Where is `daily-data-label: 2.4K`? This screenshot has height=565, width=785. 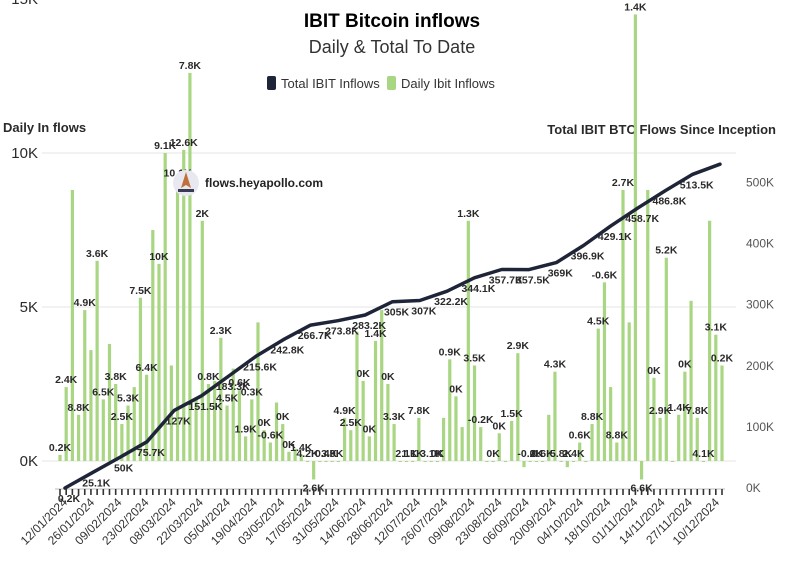 daily-data-label: 2.4K is located at coordinates (573, 454).